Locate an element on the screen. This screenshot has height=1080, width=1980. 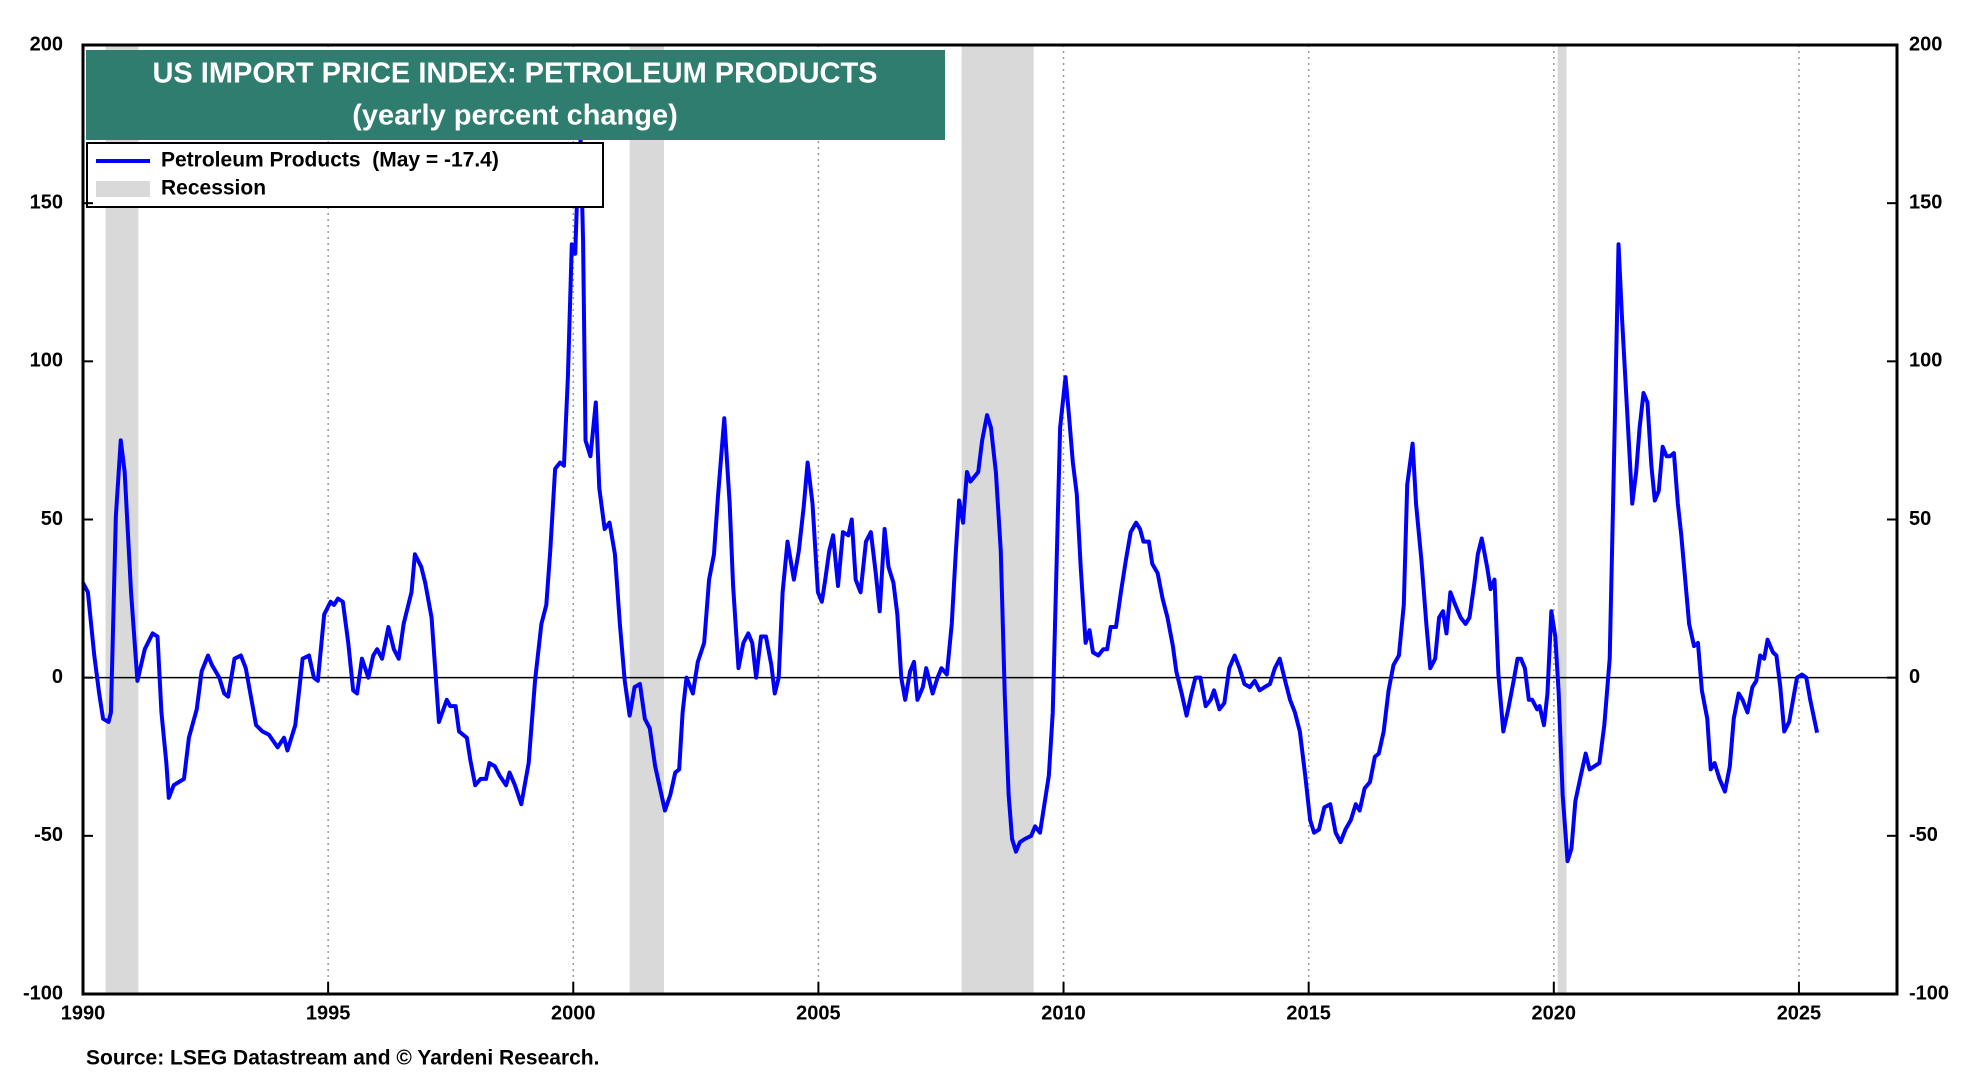
y-tick-label: 0 is located at coordinates (57, 677).